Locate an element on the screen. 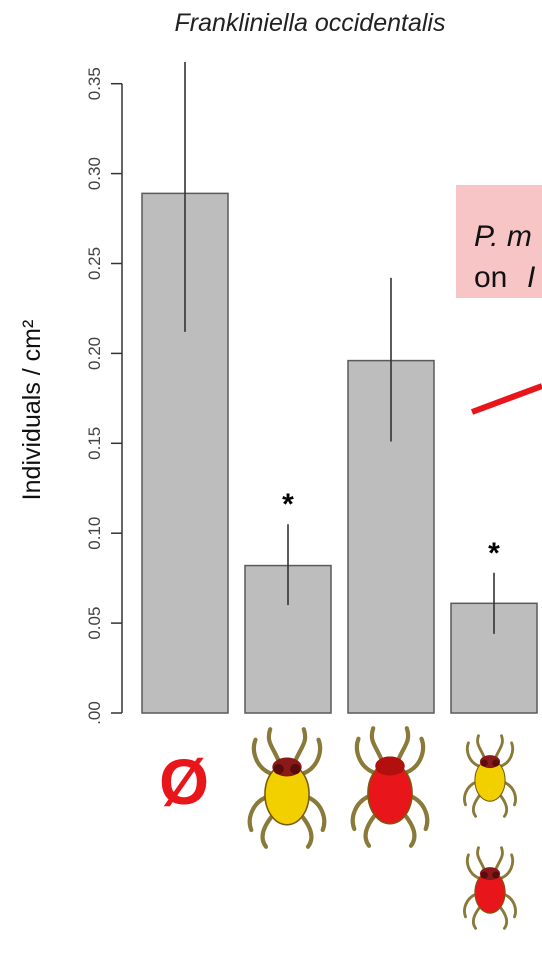 The image size is (542, 954). y-tick-label: 0.15 is located at coordinates (94, 443).